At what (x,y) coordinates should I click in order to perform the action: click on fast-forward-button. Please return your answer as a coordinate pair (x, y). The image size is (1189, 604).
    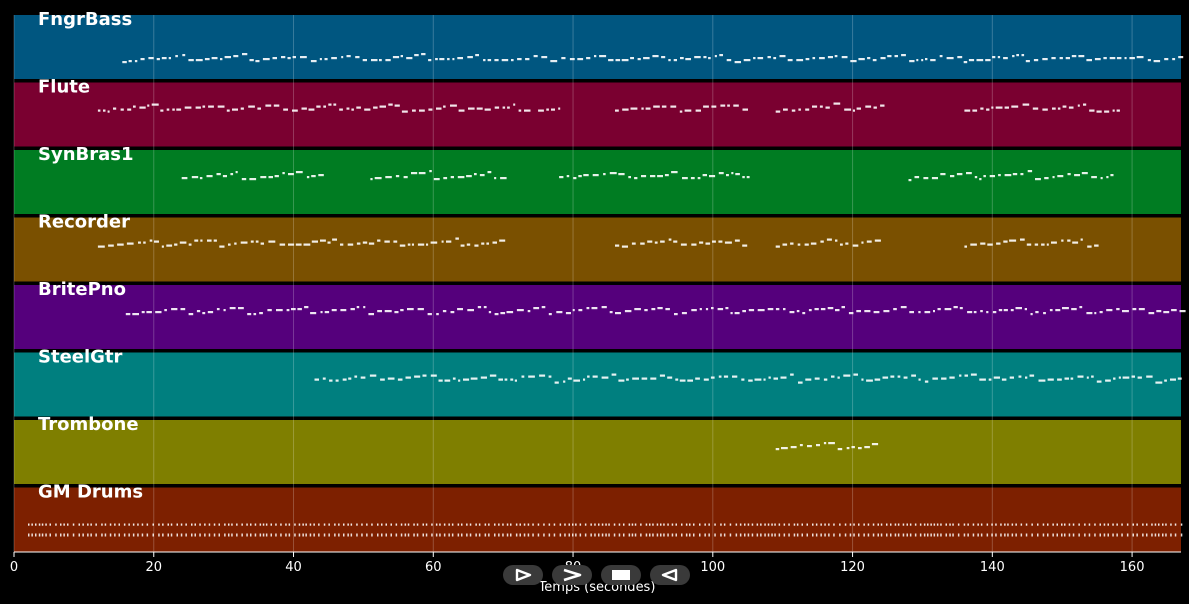
    Looking at the image, I should click on (572, 575).